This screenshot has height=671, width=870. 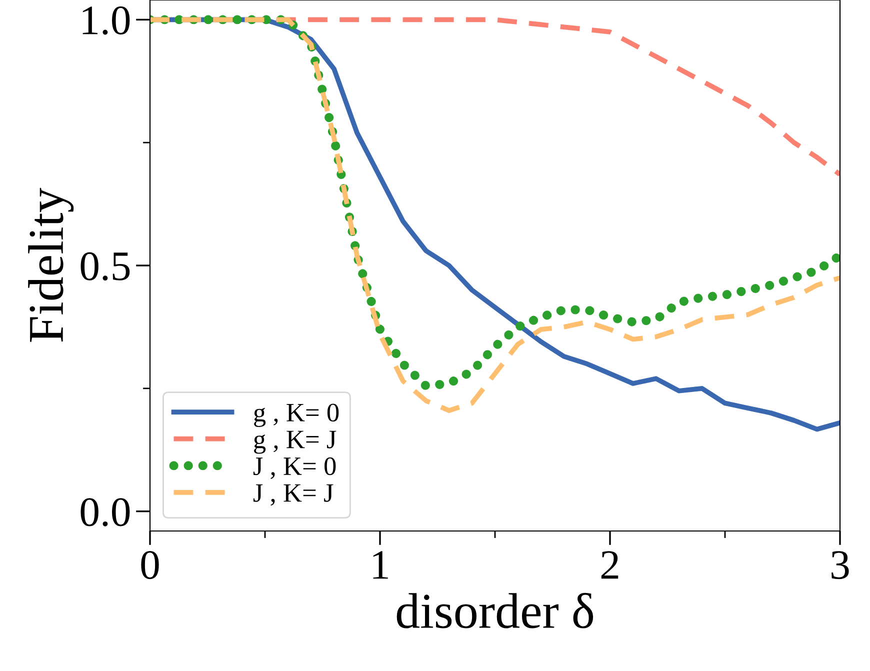 What do you see at coordinates (380, 565) in the screenshot?
I see `x-tick-label: 1` at bounding box center [380, 565].